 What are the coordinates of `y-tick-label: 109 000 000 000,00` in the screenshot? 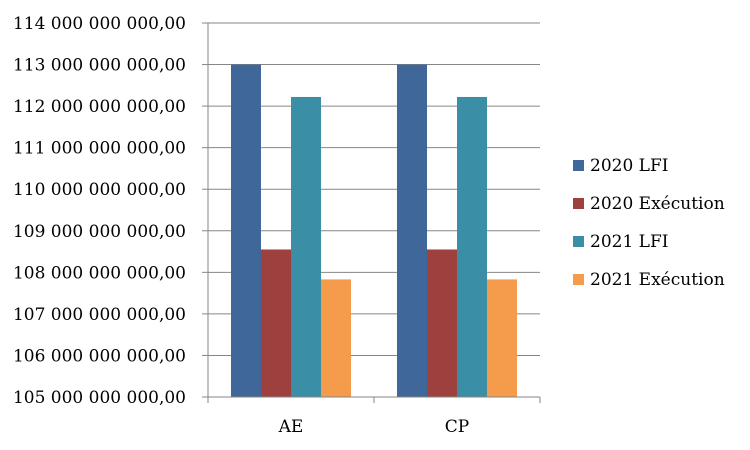 It's located at (99, 232).